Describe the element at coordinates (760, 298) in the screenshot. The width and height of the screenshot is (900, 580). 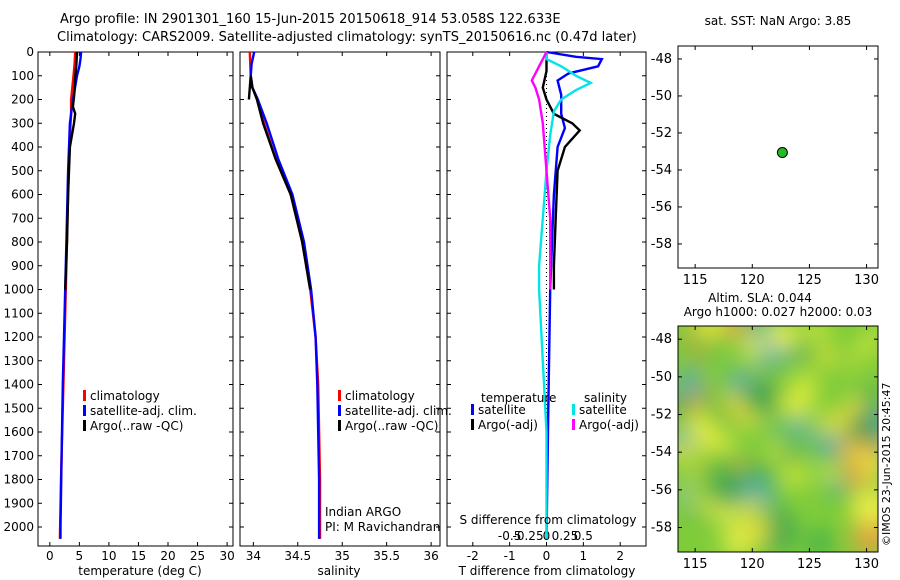
I see `sla-map-title: Altim. SLA: 0.044` at that location.